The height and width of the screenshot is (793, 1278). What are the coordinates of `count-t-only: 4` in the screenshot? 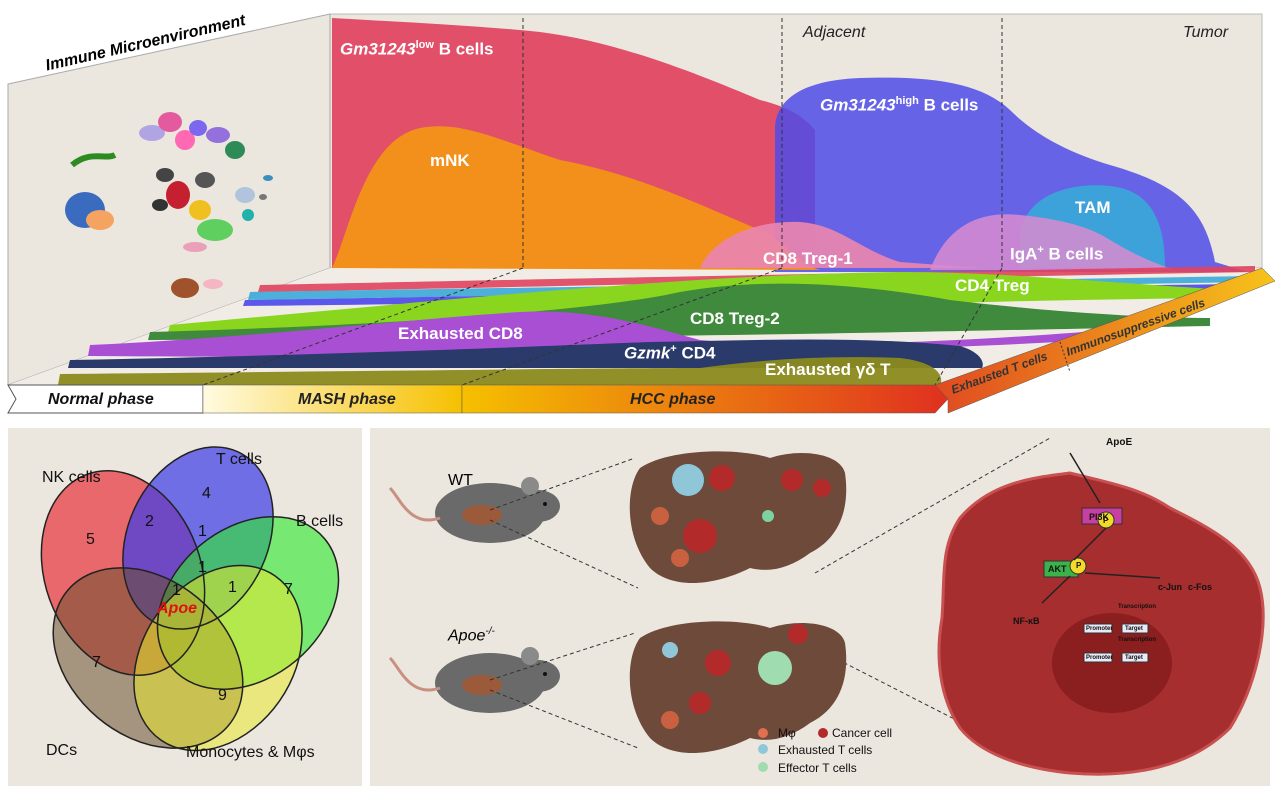 It's located at (206, 493).